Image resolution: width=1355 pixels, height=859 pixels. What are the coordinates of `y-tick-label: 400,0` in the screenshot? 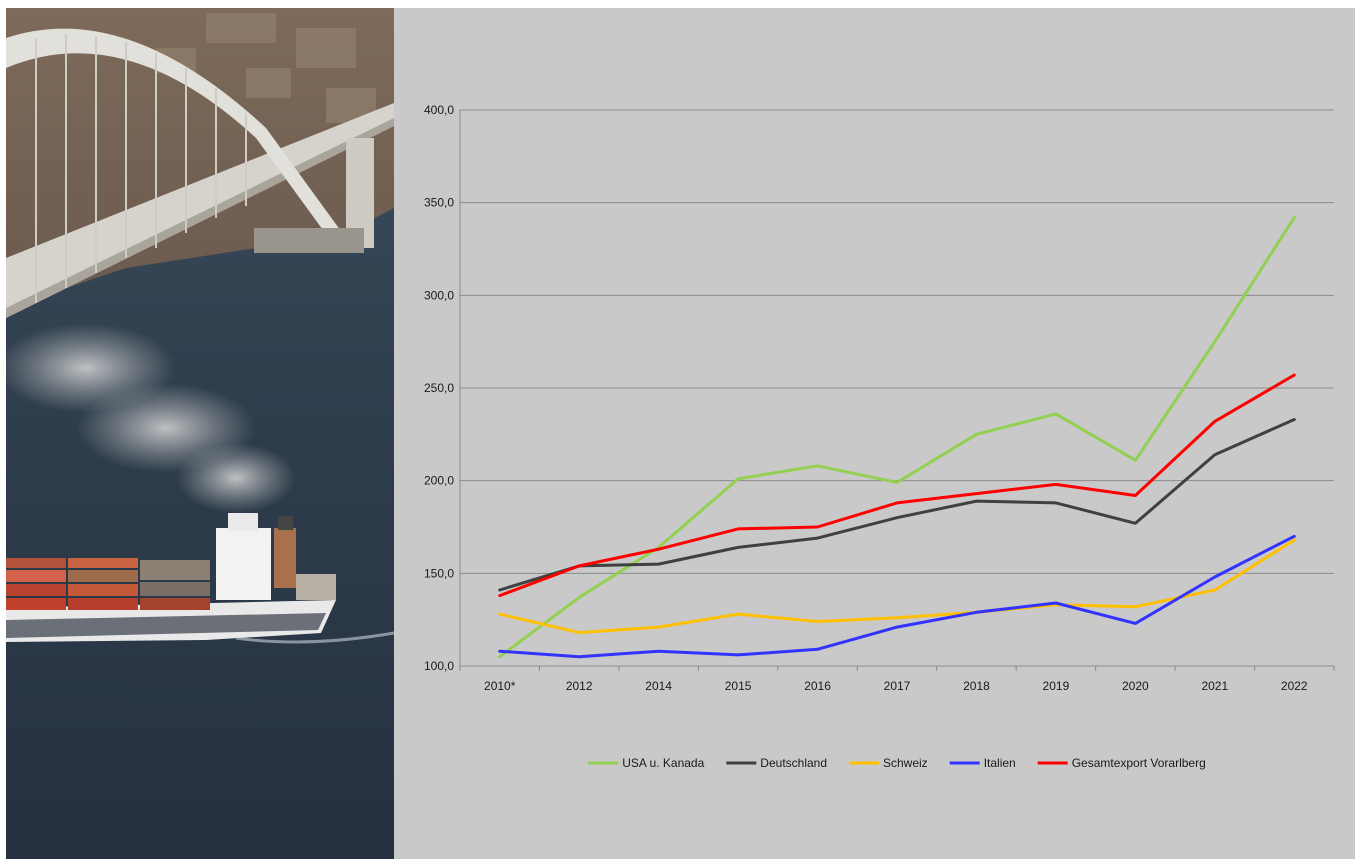 It's located at (439, 110).